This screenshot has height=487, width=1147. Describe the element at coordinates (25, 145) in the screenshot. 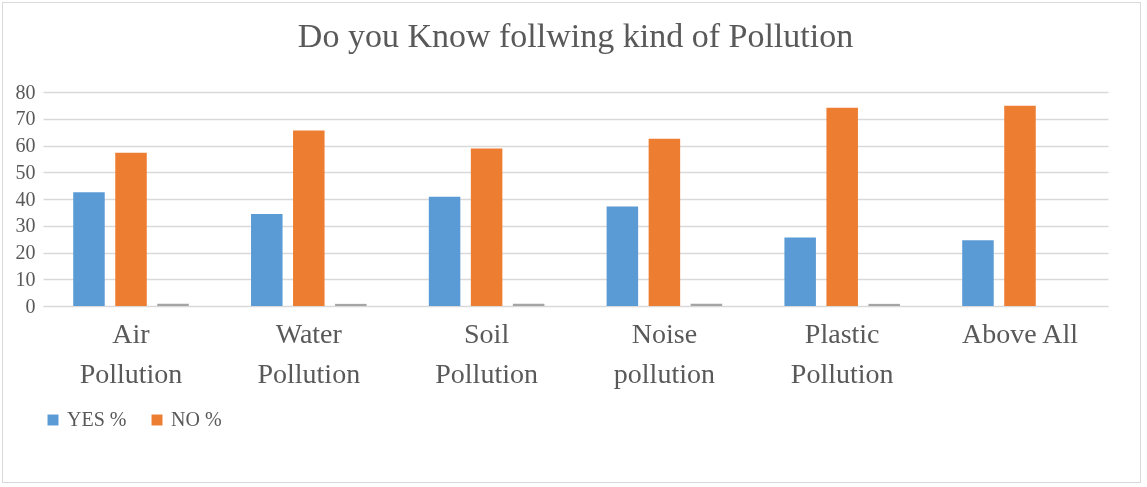

I see `y-tick-label: 60` at that location.